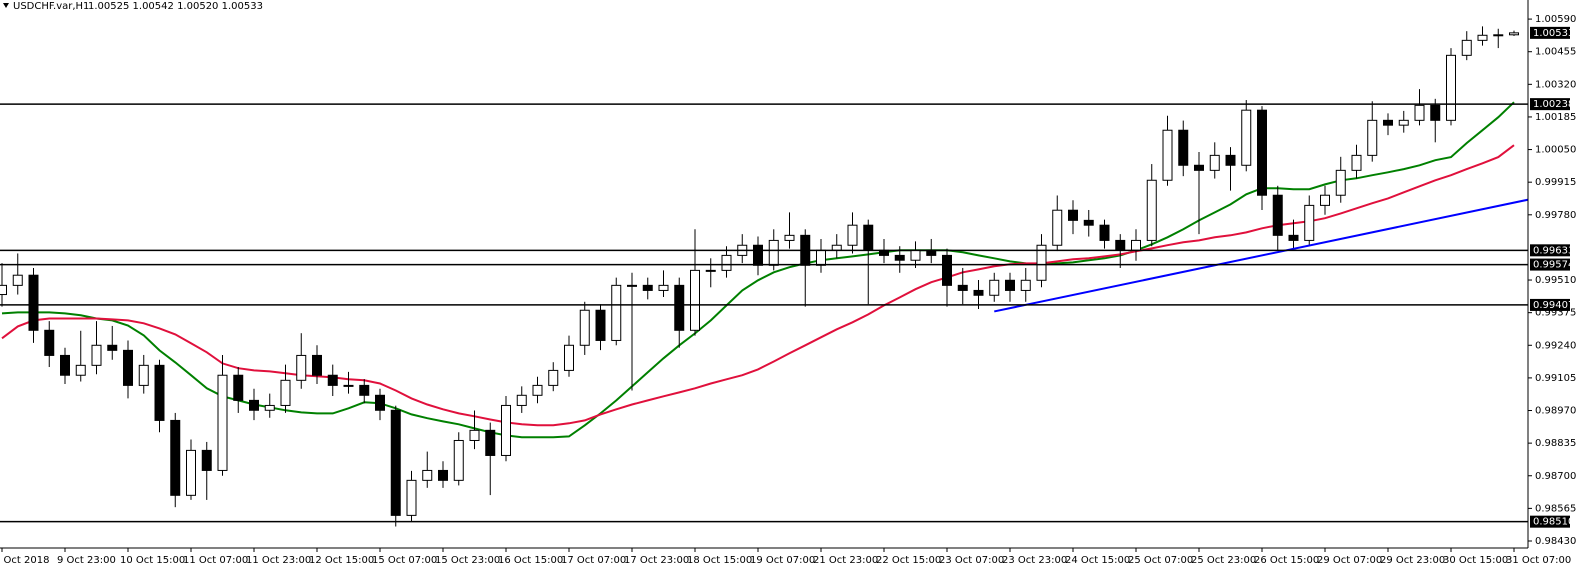 The width and height of the screenshot is (1588, 568). Describe the element at coordinates (404, 560) in the screenshot. I see `x-tick-label: 15 Oct 07:00` at that location.